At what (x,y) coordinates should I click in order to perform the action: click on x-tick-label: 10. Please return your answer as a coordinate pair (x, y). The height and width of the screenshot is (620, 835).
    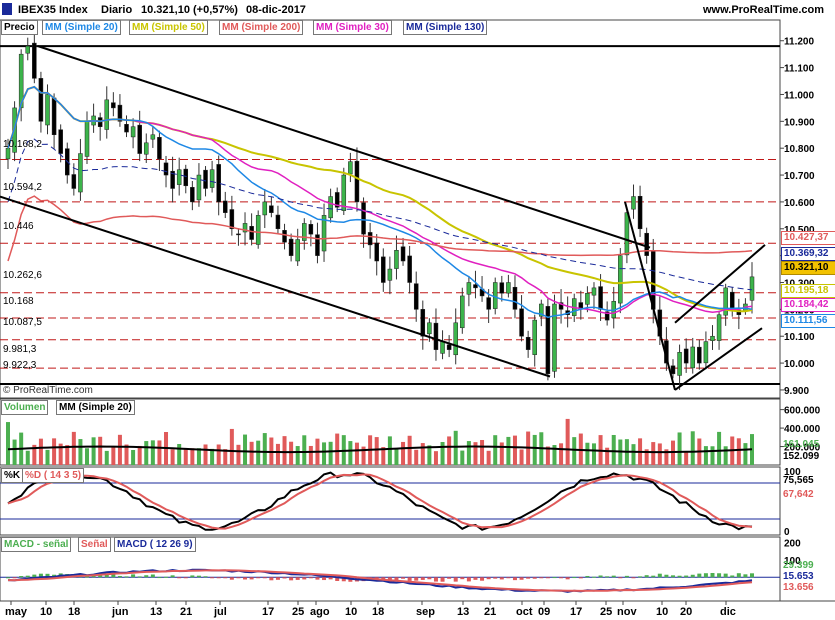
    Looking at the image, I should click on (351, 612).